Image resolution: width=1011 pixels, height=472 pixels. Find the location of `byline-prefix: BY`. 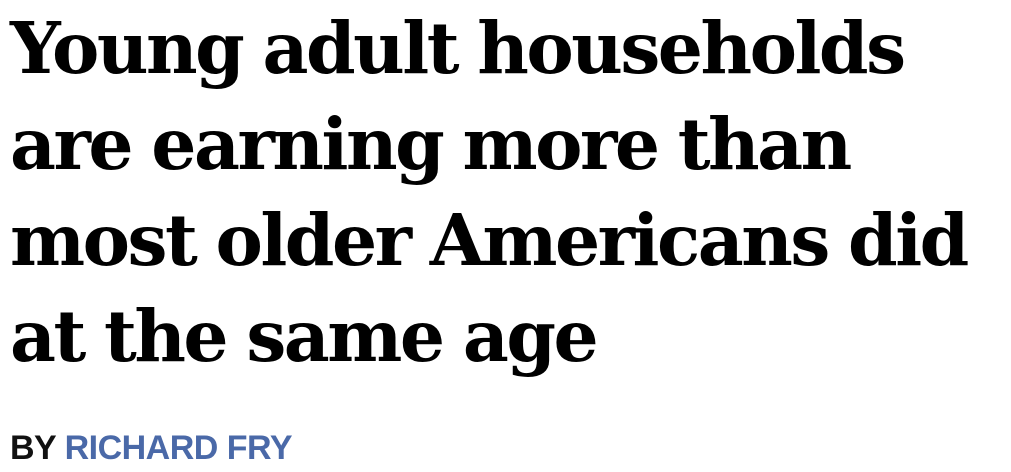

byline-prefix: BY is located at coordinates (33, 448).